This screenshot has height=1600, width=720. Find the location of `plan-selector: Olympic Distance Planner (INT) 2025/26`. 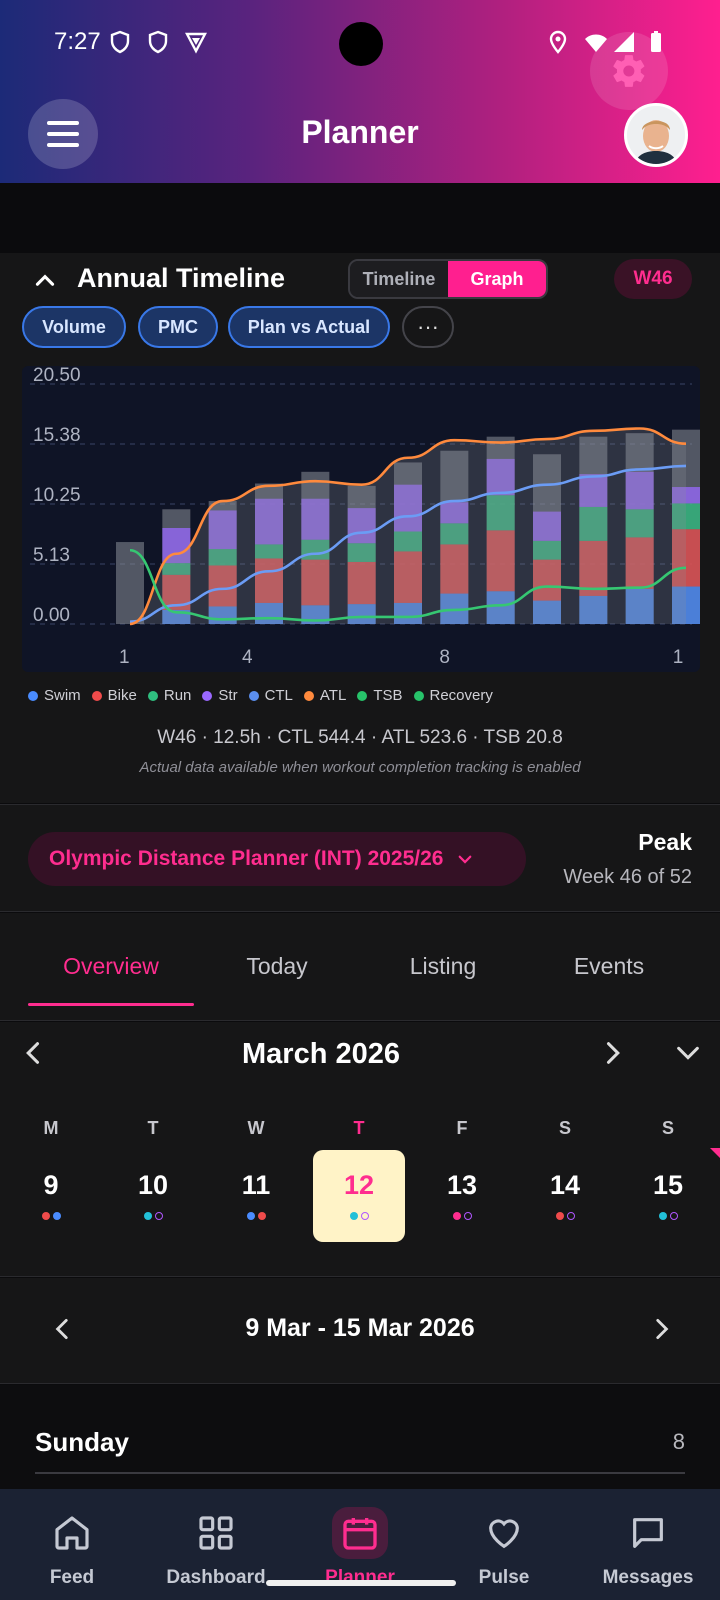

plan-selector: Olympic Distance Planner (INT) 2025/26 is located at coordinates (277, 859).